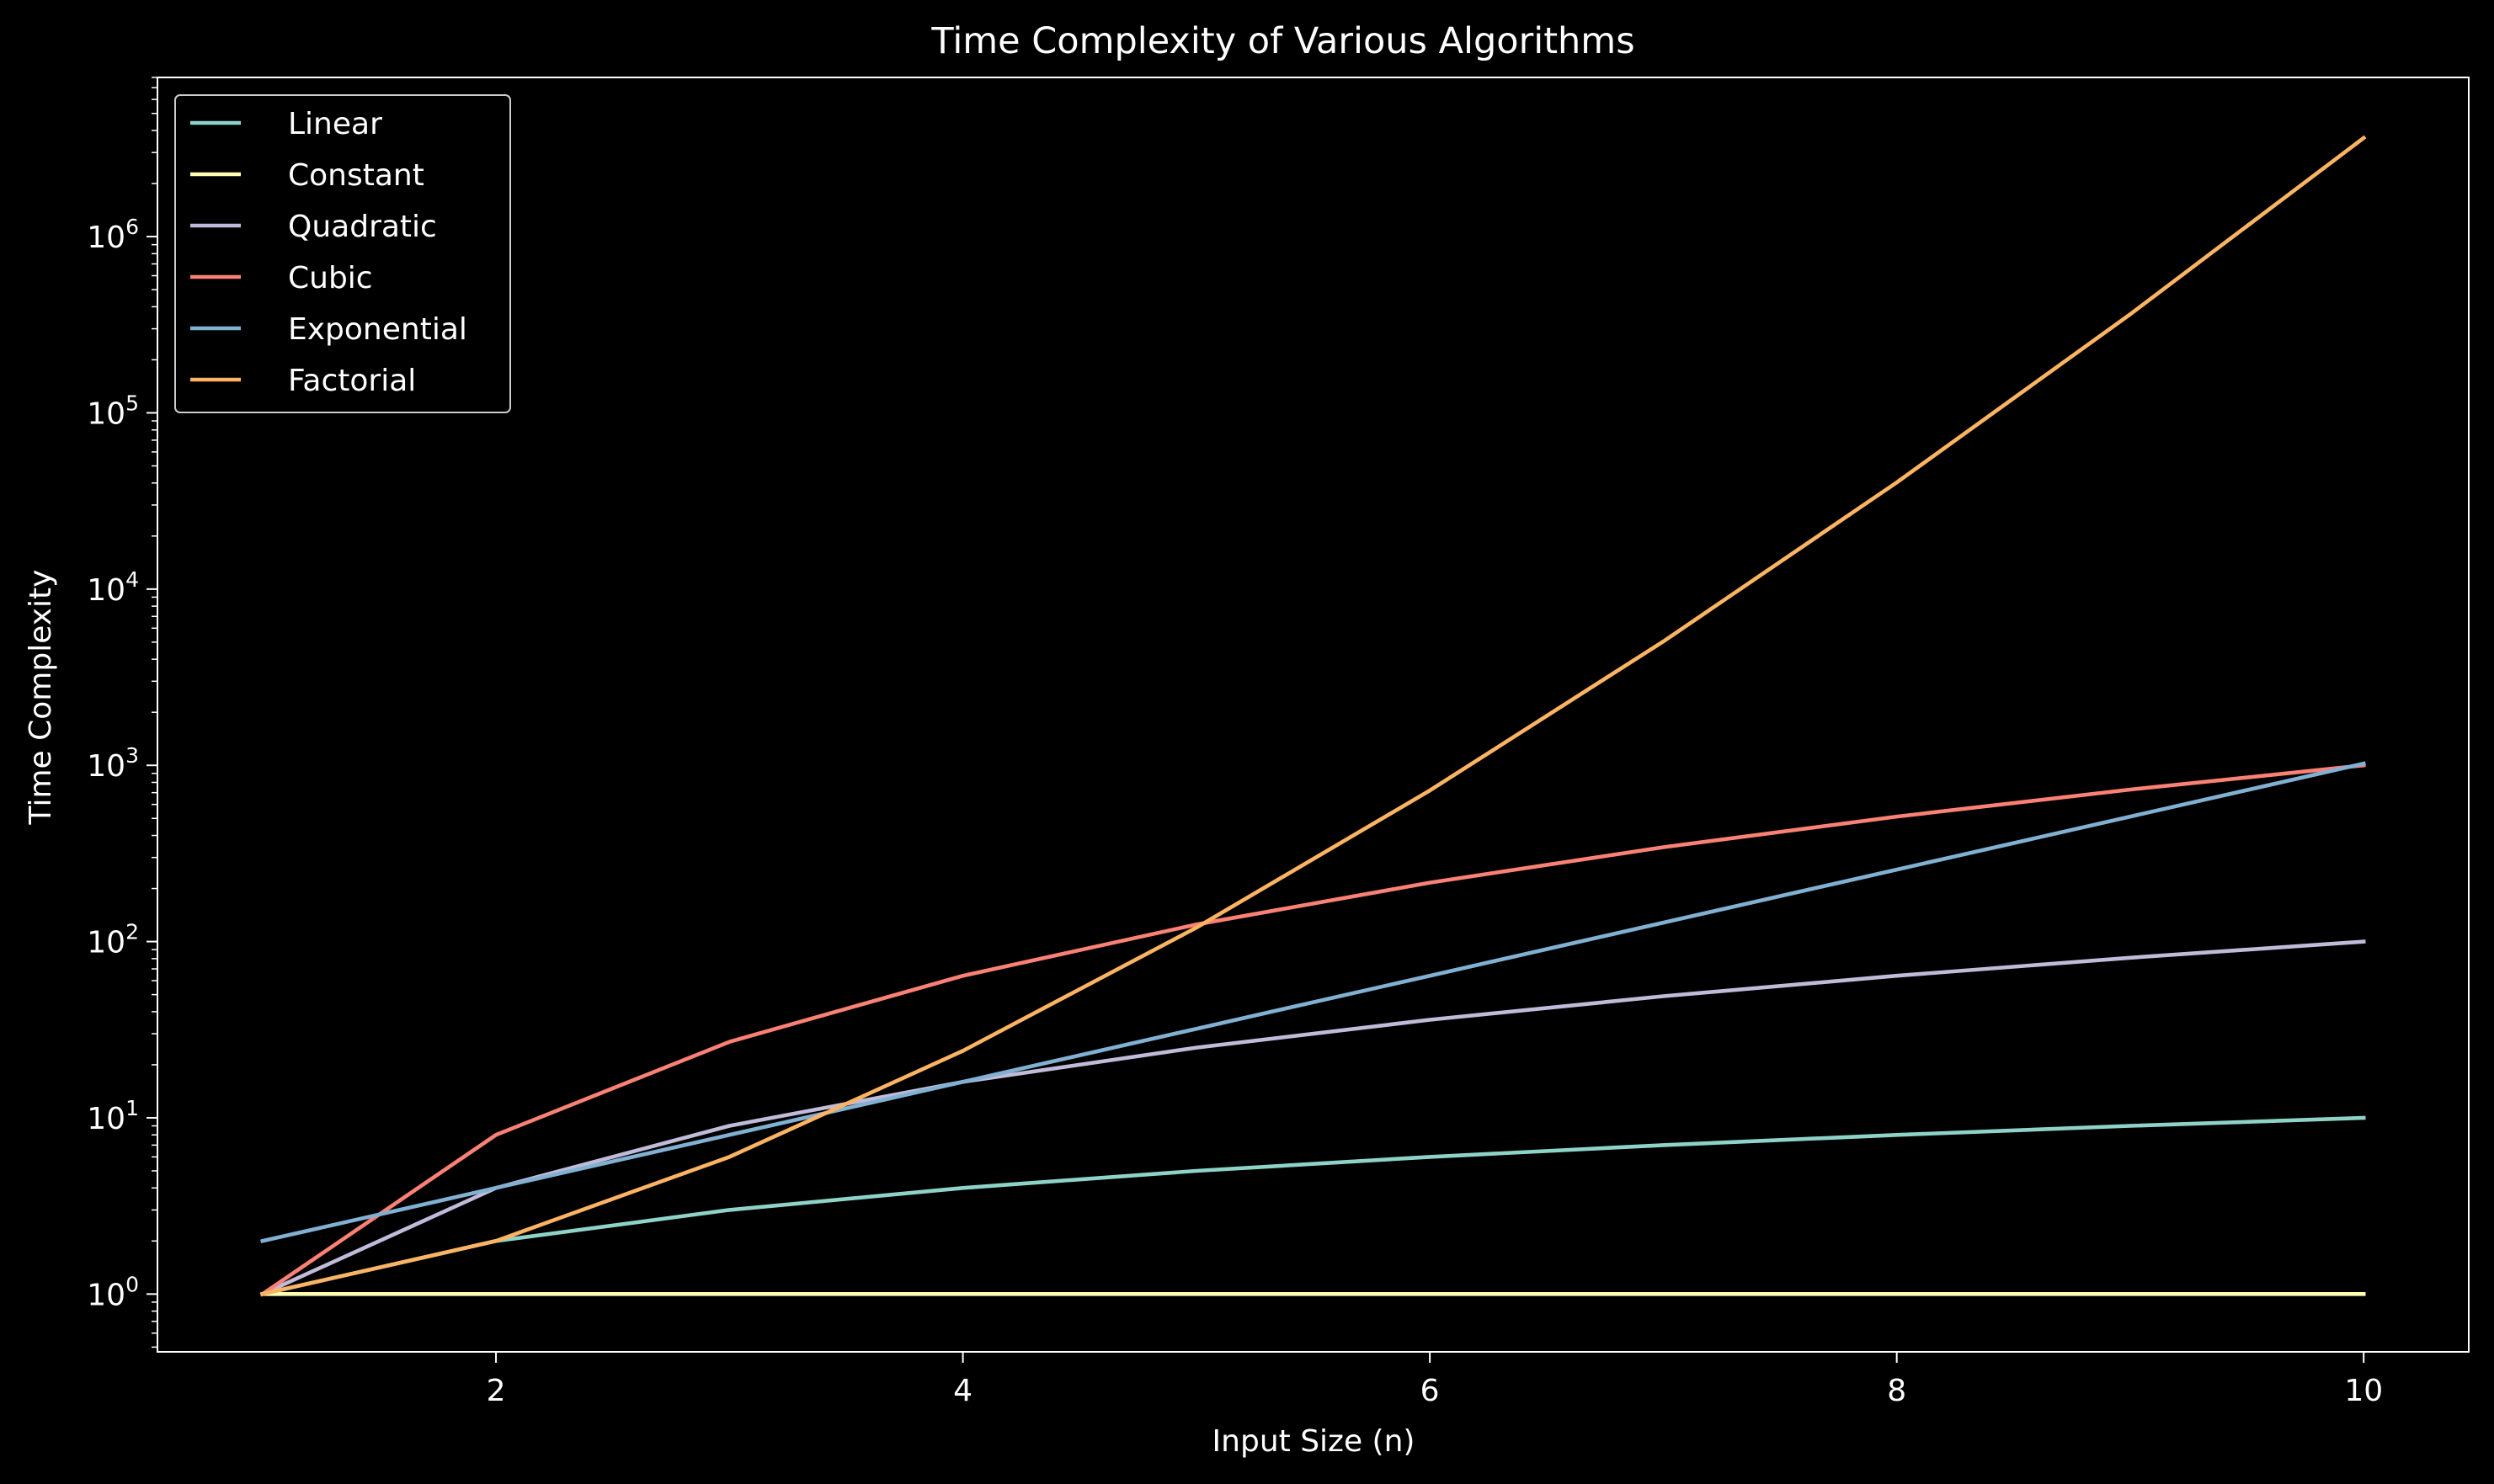 Image resolution: width=2494 pixels, height=1484 pixels. What do you see at coordinates (497, 1391) in the screenshot?
I see `x-tick-label: 2` at bounding box center [497, 1391].